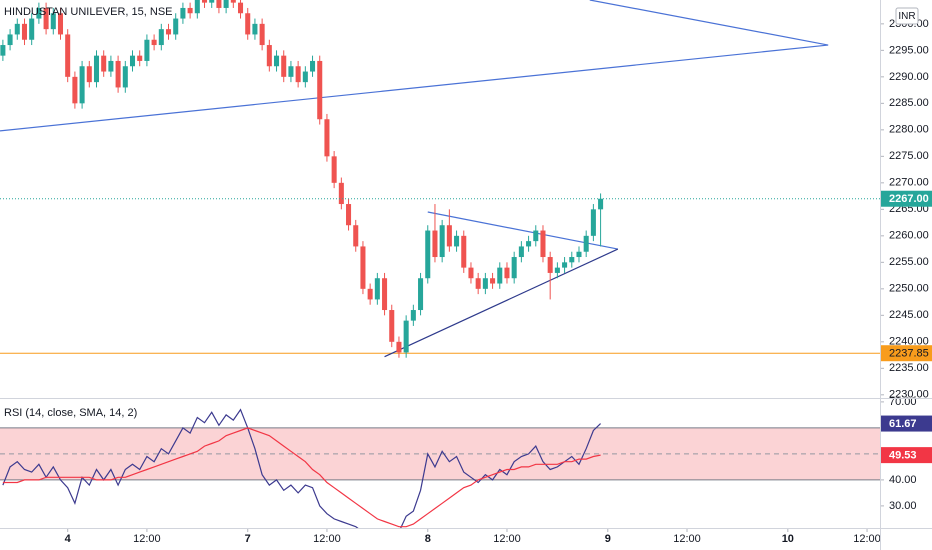 The height and width of the screenshot is (550, 932). I want to click on x-tick-label: 8, so click(428, 539).